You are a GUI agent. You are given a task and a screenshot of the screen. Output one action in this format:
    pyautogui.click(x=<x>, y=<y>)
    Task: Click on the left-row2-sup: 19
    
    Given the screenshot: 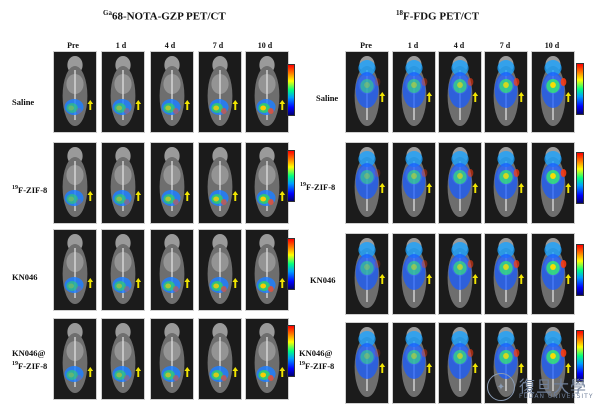 What is the action you would take?
    pyautogui.click(x=15, y=188)
    